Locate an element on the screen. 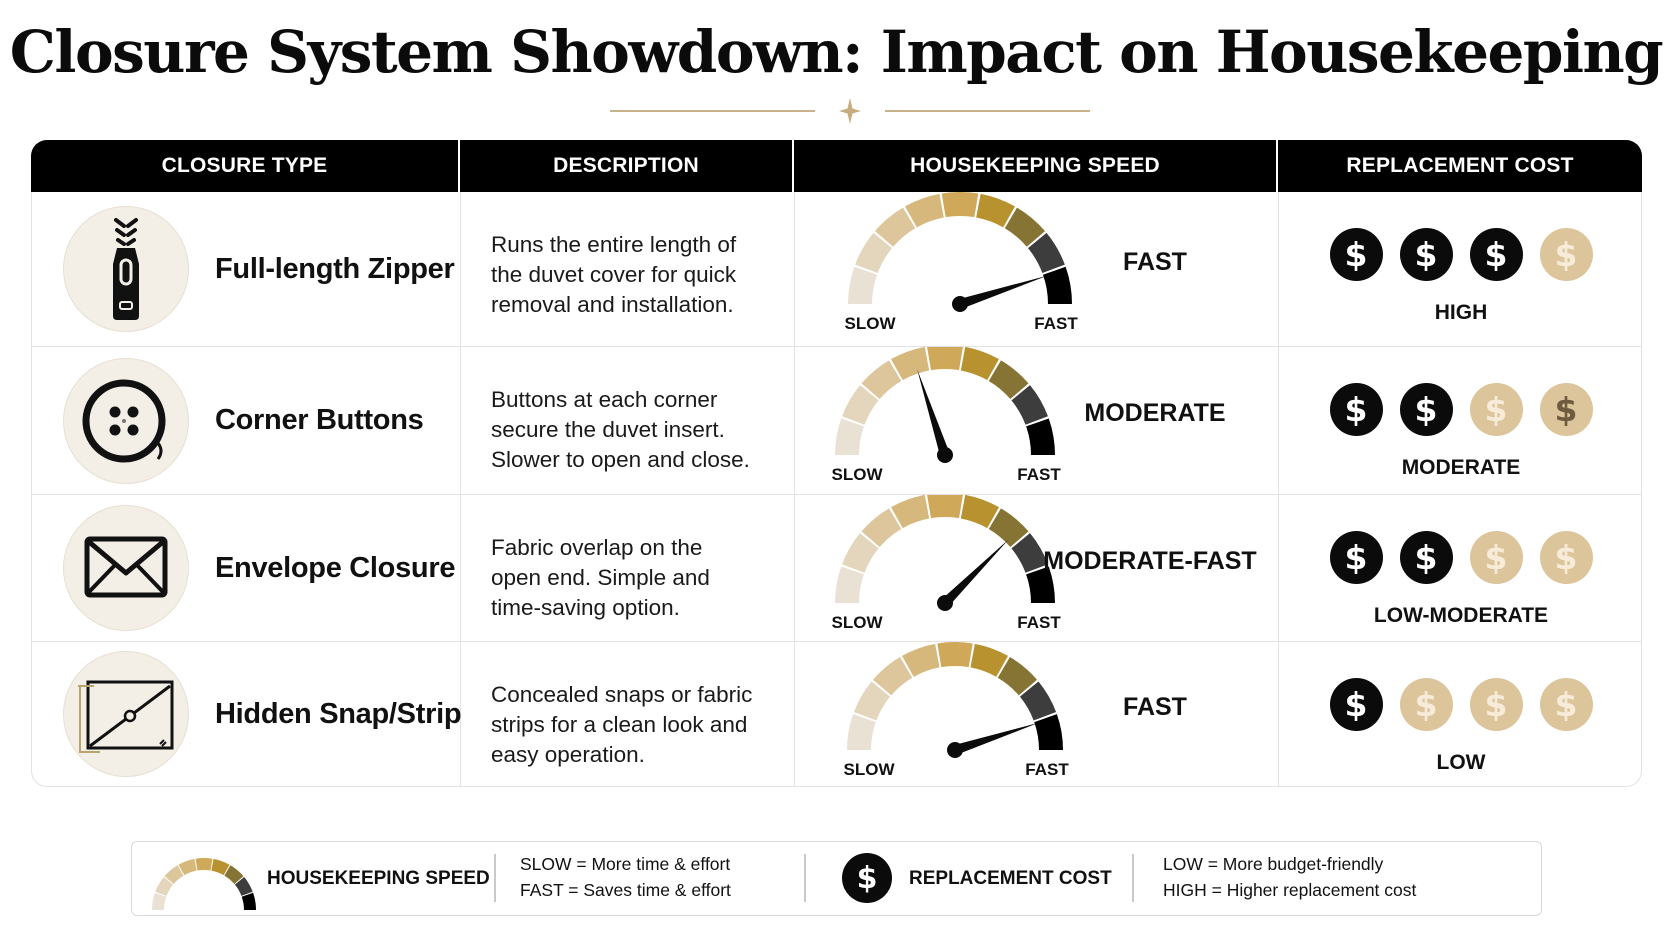  description-line: easy operation. is located at coordinates (568, 754).